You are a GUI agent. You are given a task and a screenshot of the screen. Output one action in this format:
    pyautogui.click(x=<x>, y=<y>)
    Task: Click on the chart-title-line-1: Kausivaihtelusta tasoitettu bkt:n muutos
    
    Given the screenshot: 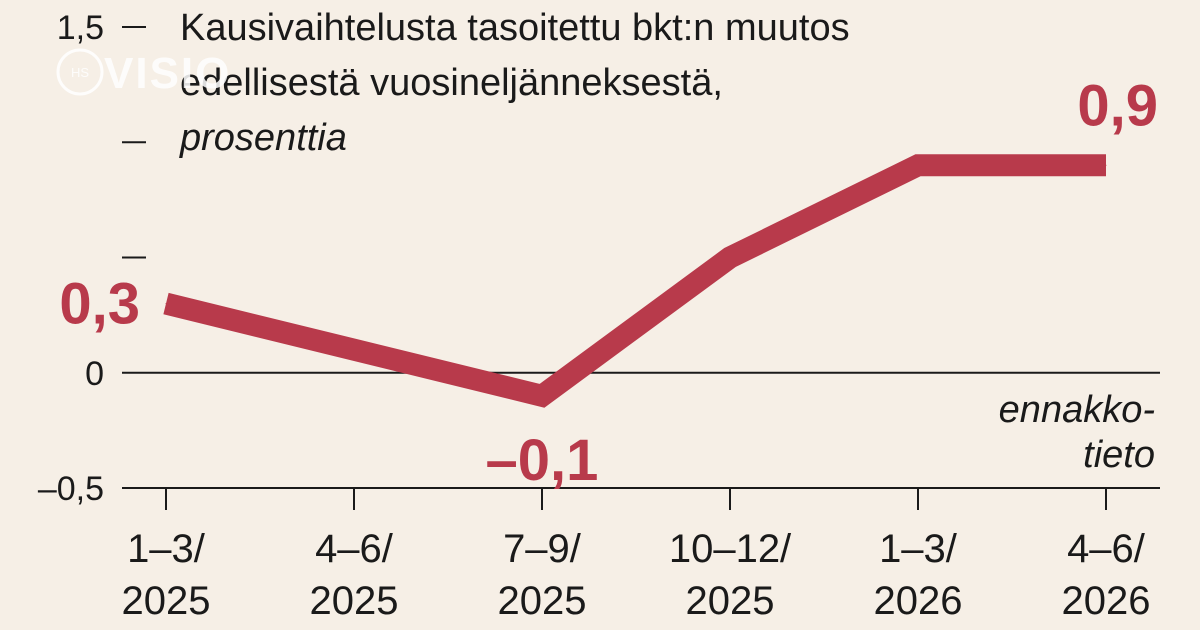 What is the action you would take?
    pyautogui.click(x=515, y=28)
    